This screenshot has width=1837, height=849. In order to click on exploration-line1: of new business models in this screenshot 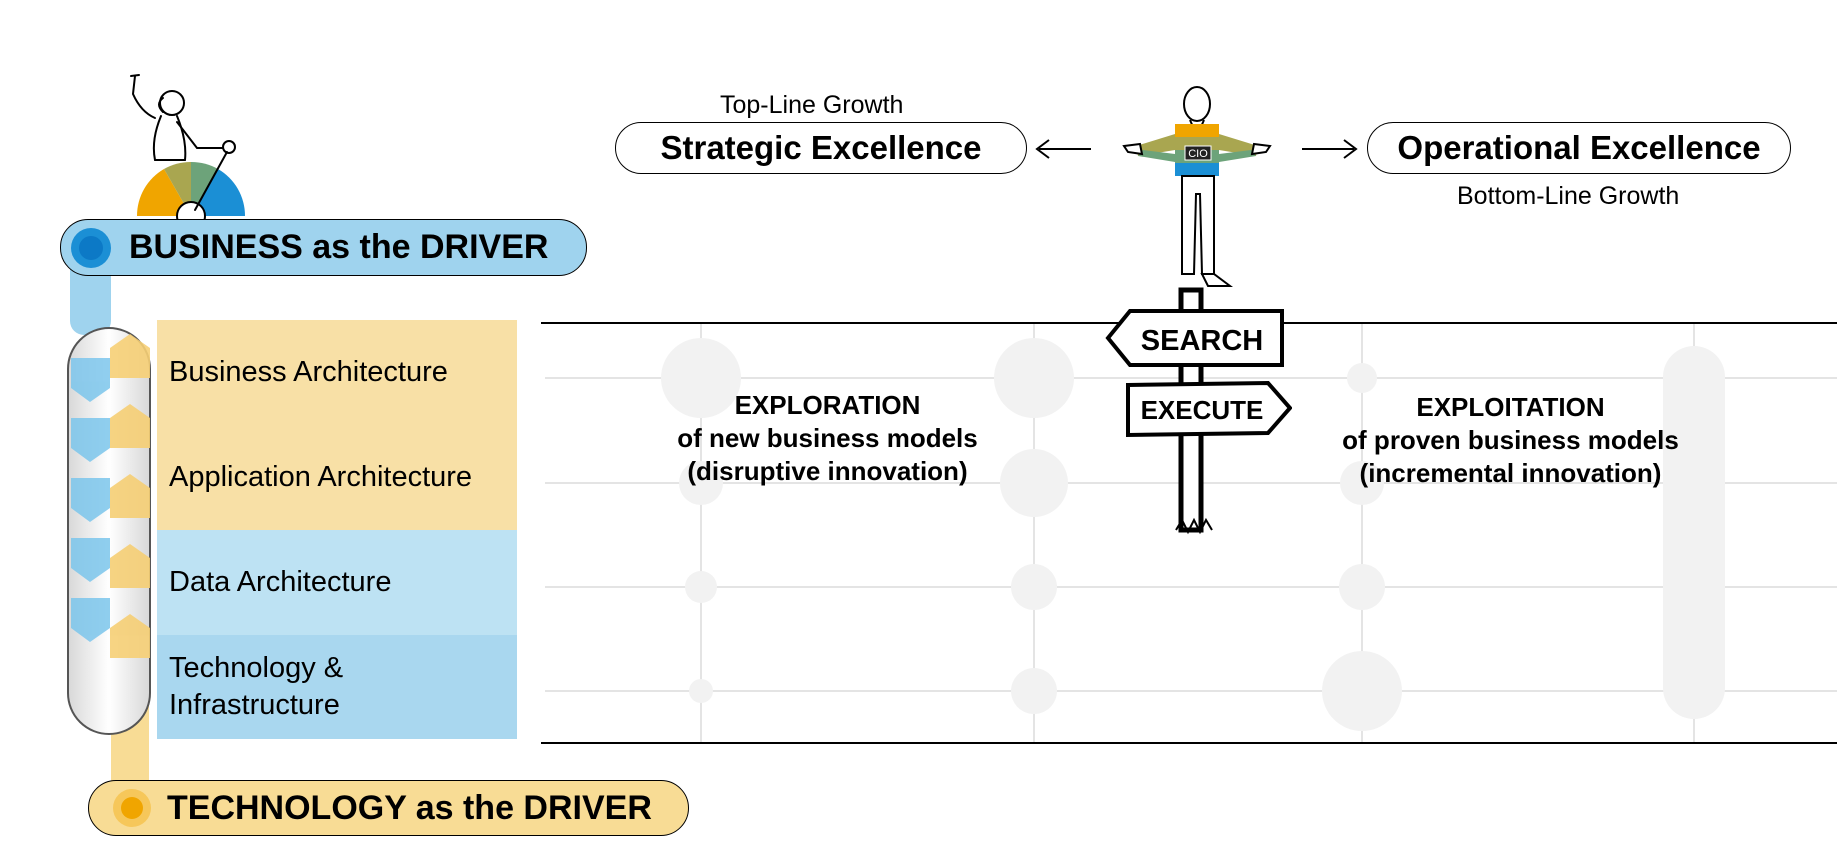, I will do `click(827, 438)`.